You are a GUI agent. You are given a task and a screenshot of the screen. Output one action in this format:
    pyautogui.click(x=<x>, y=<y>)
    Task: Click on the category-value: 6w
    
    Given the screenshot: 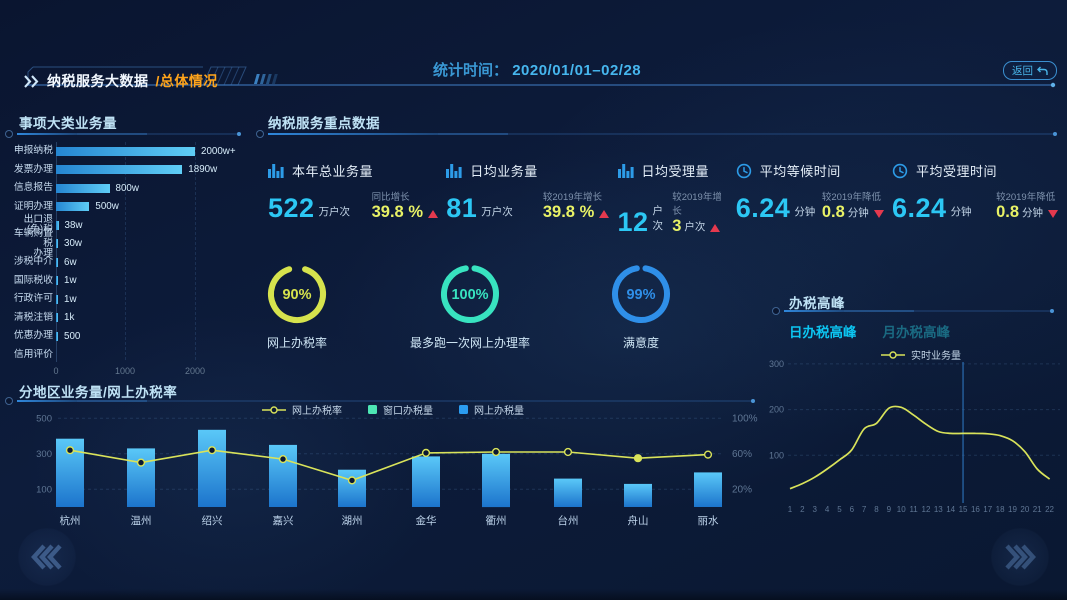 What is the action you would take?
    pyautogui.click(x=70, y=262)
    